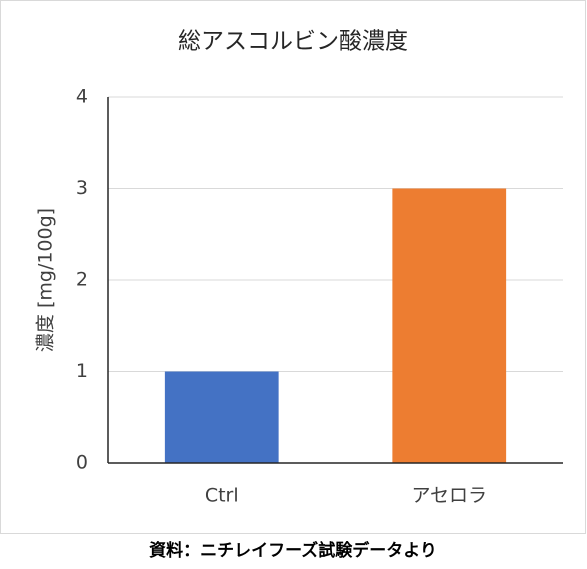 This screenshot has width=587, height=569. Describe the element at coordinates (82, 280) in the screenshot. I see `y-tick-label: 2` at that location.